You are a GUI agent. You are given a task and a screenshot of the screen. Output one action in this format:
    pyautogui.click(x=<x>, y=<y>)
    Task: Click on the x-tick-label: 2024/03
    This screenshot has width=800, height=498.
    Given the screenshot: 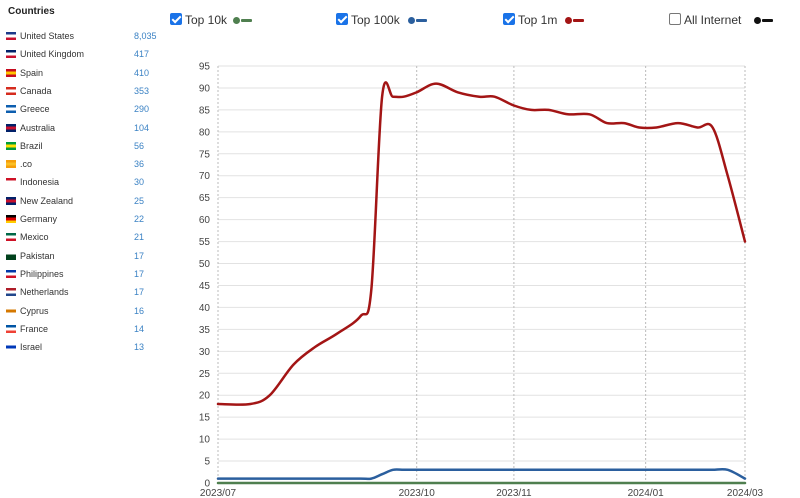 What is the action you would take?
    pyautogui.click(x=745, y=493)
    